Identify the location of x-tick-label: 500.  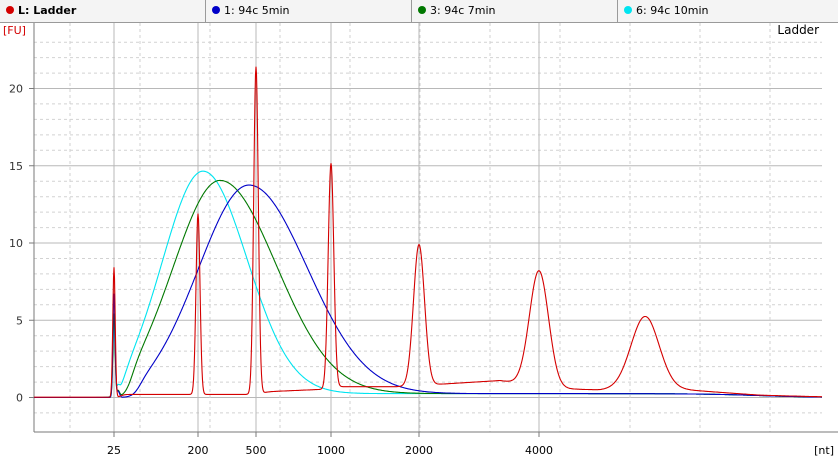
(256, 450).